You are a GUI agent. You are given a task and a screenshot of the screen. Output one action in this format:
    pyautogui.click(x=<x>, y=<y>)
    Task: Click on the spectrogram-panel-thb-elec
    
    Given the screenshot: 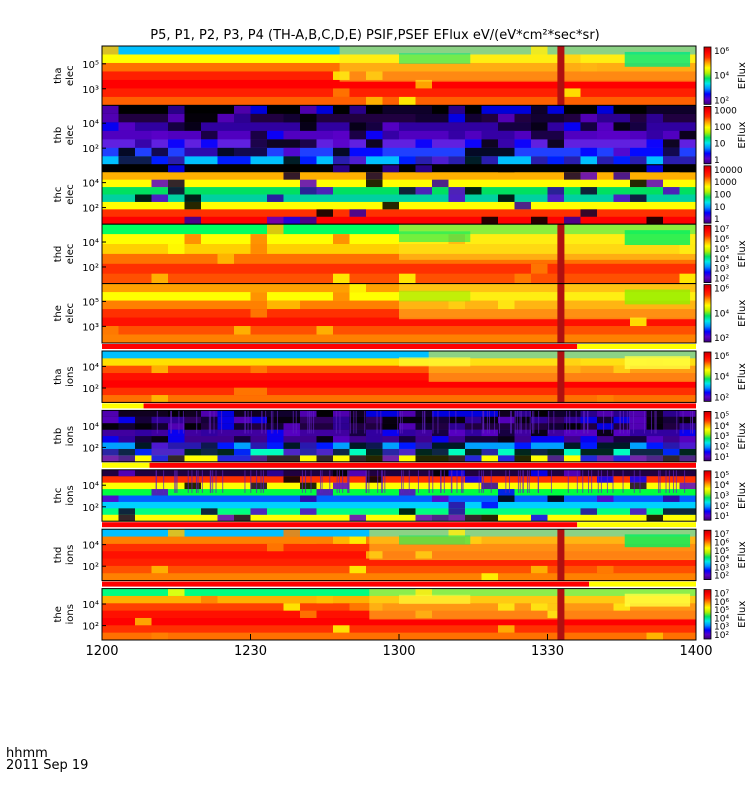 What is the action you would take?
    pyautogui.click(x=399, y=135)
    